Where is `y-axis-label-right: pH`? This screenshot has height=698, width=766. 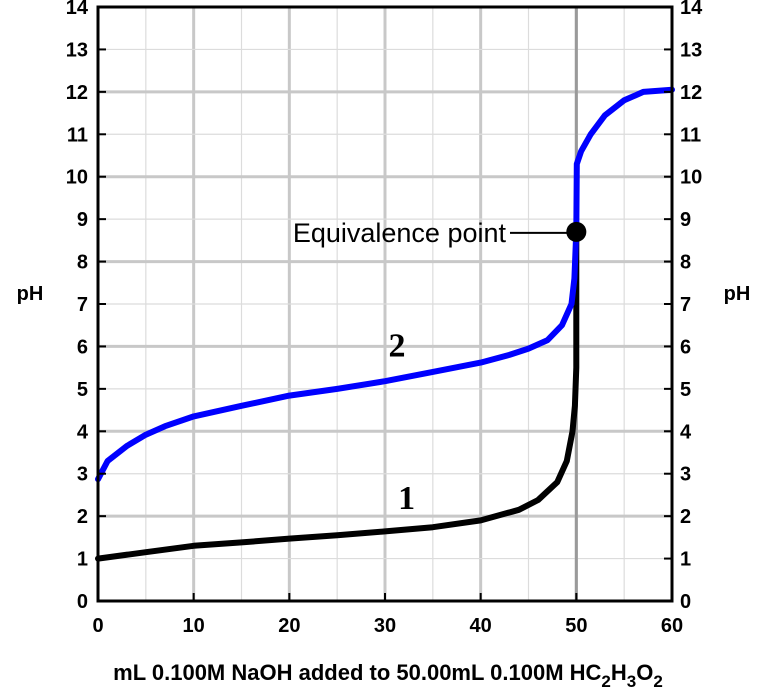 y-axis-label-right: pH is located at coordinates (737, 294).